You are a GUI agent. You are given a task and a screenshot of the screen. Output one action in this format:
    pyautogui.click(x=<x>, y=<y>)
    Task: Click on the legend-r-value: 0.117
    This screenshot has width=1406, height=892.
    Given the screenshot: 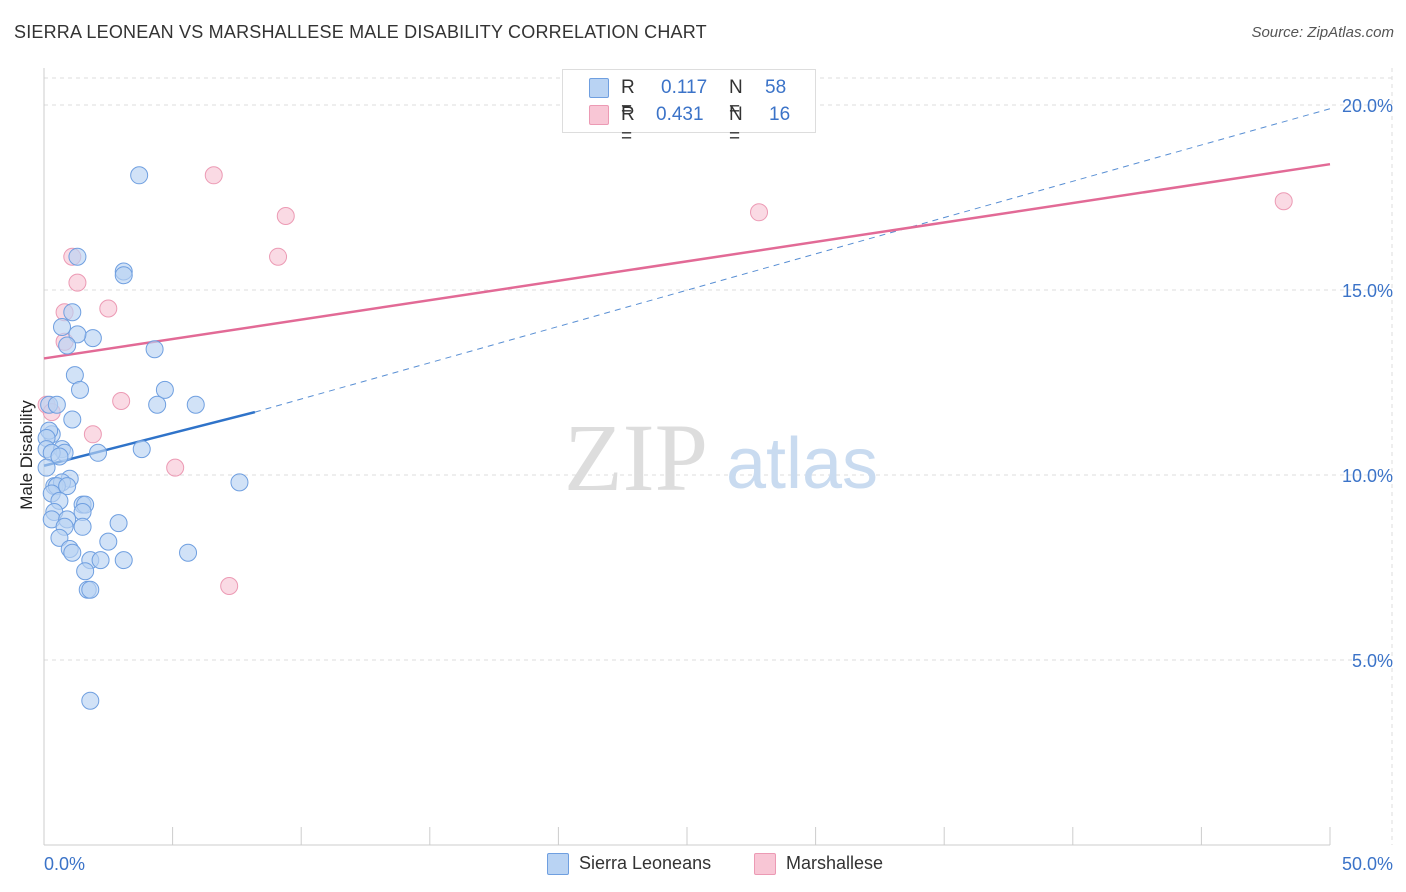 What is the action you would take?
    pyautogui.click(x=684, y=87)
    